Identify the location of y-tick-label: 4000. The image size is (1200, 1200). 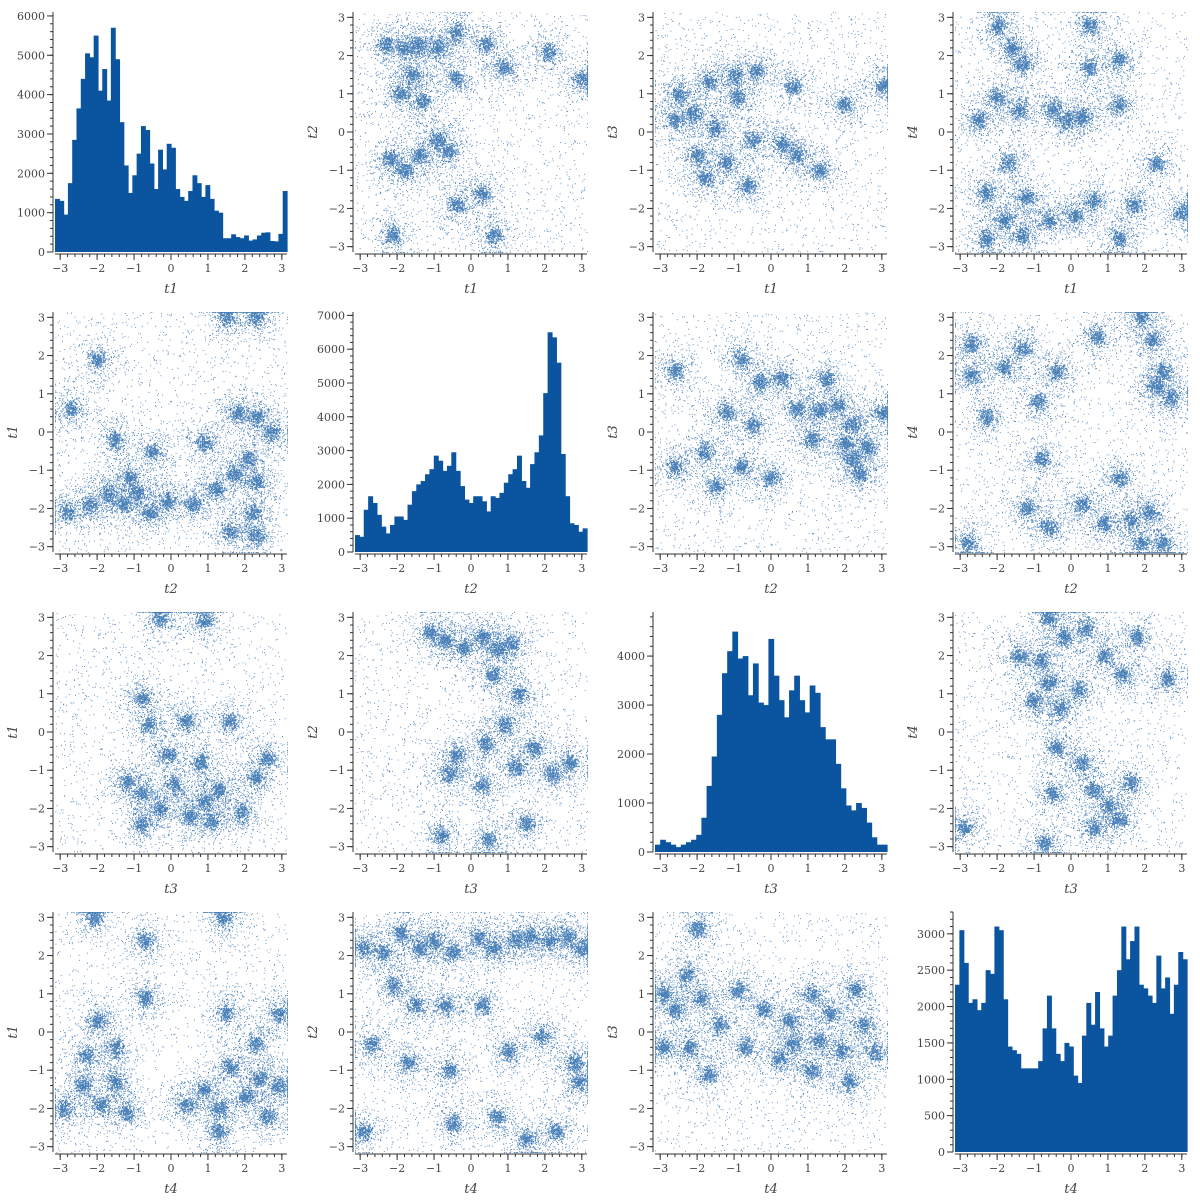
(631, 656).